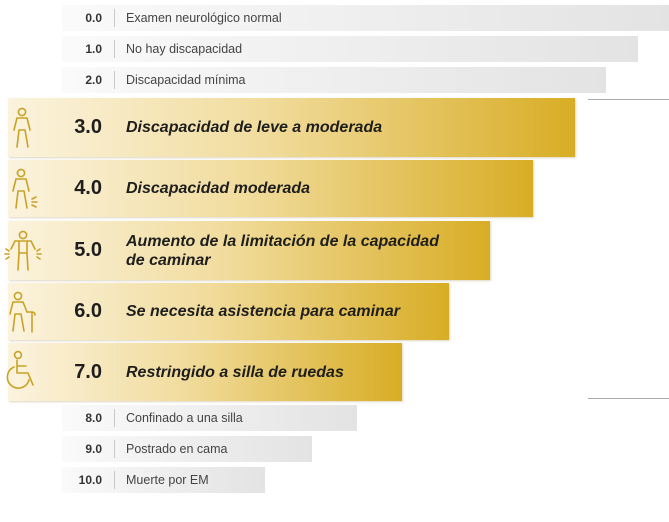  I want to click on description-label: Discapacidad mínima, so click(186, 80).